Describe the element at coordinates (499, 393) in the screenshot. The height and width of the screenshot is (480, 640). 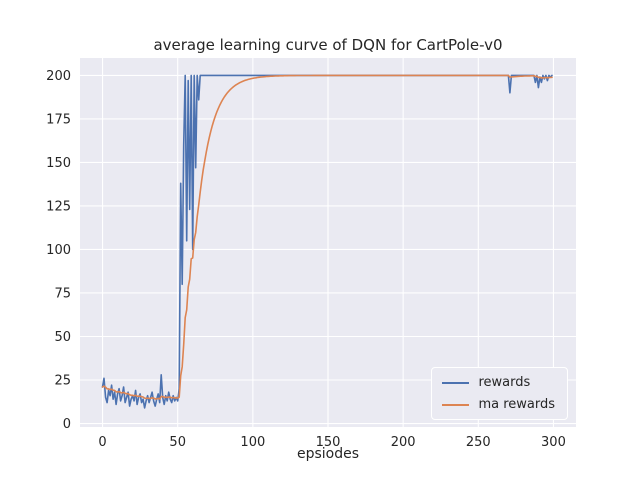
I see `legend: rewards ma rewards` at that location.